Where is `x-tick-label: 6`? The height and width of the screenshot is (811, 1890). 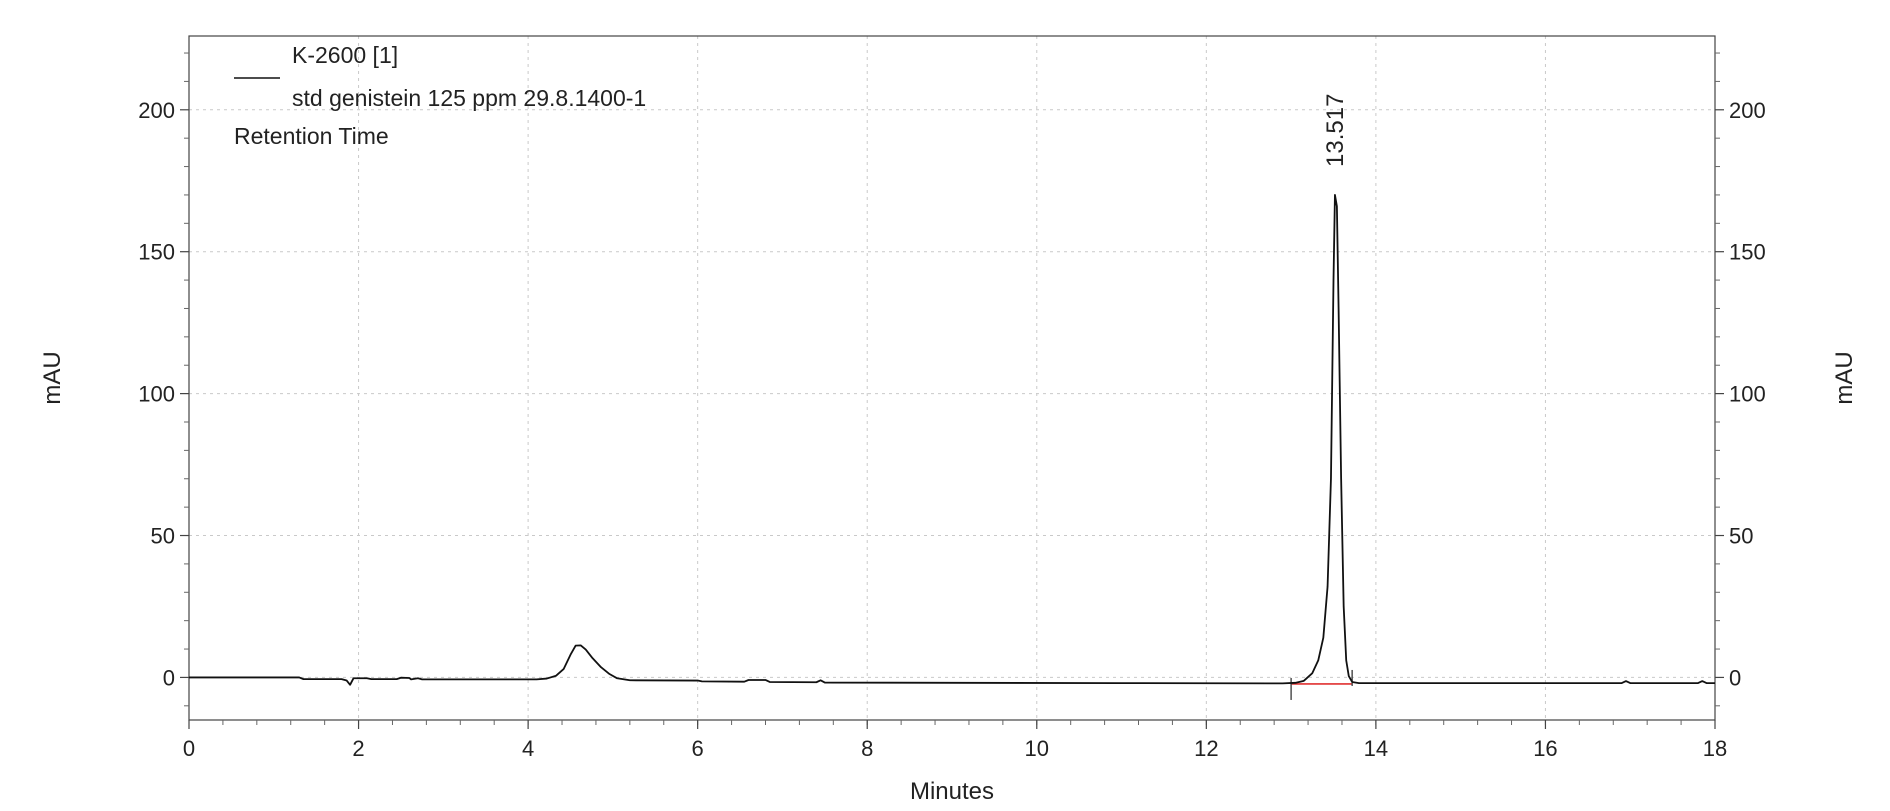 x-tick-label: 6 is located at coordinates (698, 748).